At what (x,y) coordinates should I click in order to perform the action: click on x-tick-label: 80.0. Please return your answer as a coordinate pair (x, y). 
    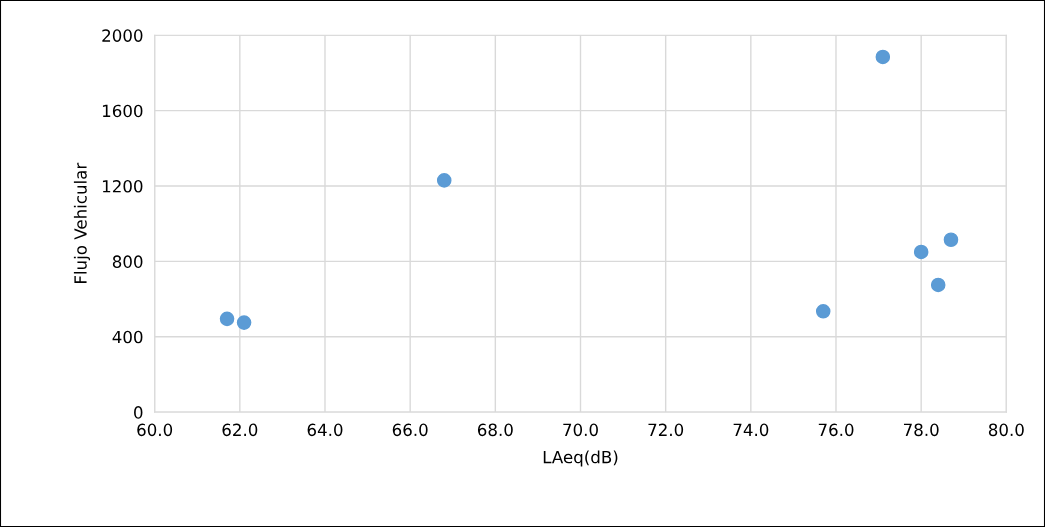
    Looking at the image, I should click on (1006, 430).